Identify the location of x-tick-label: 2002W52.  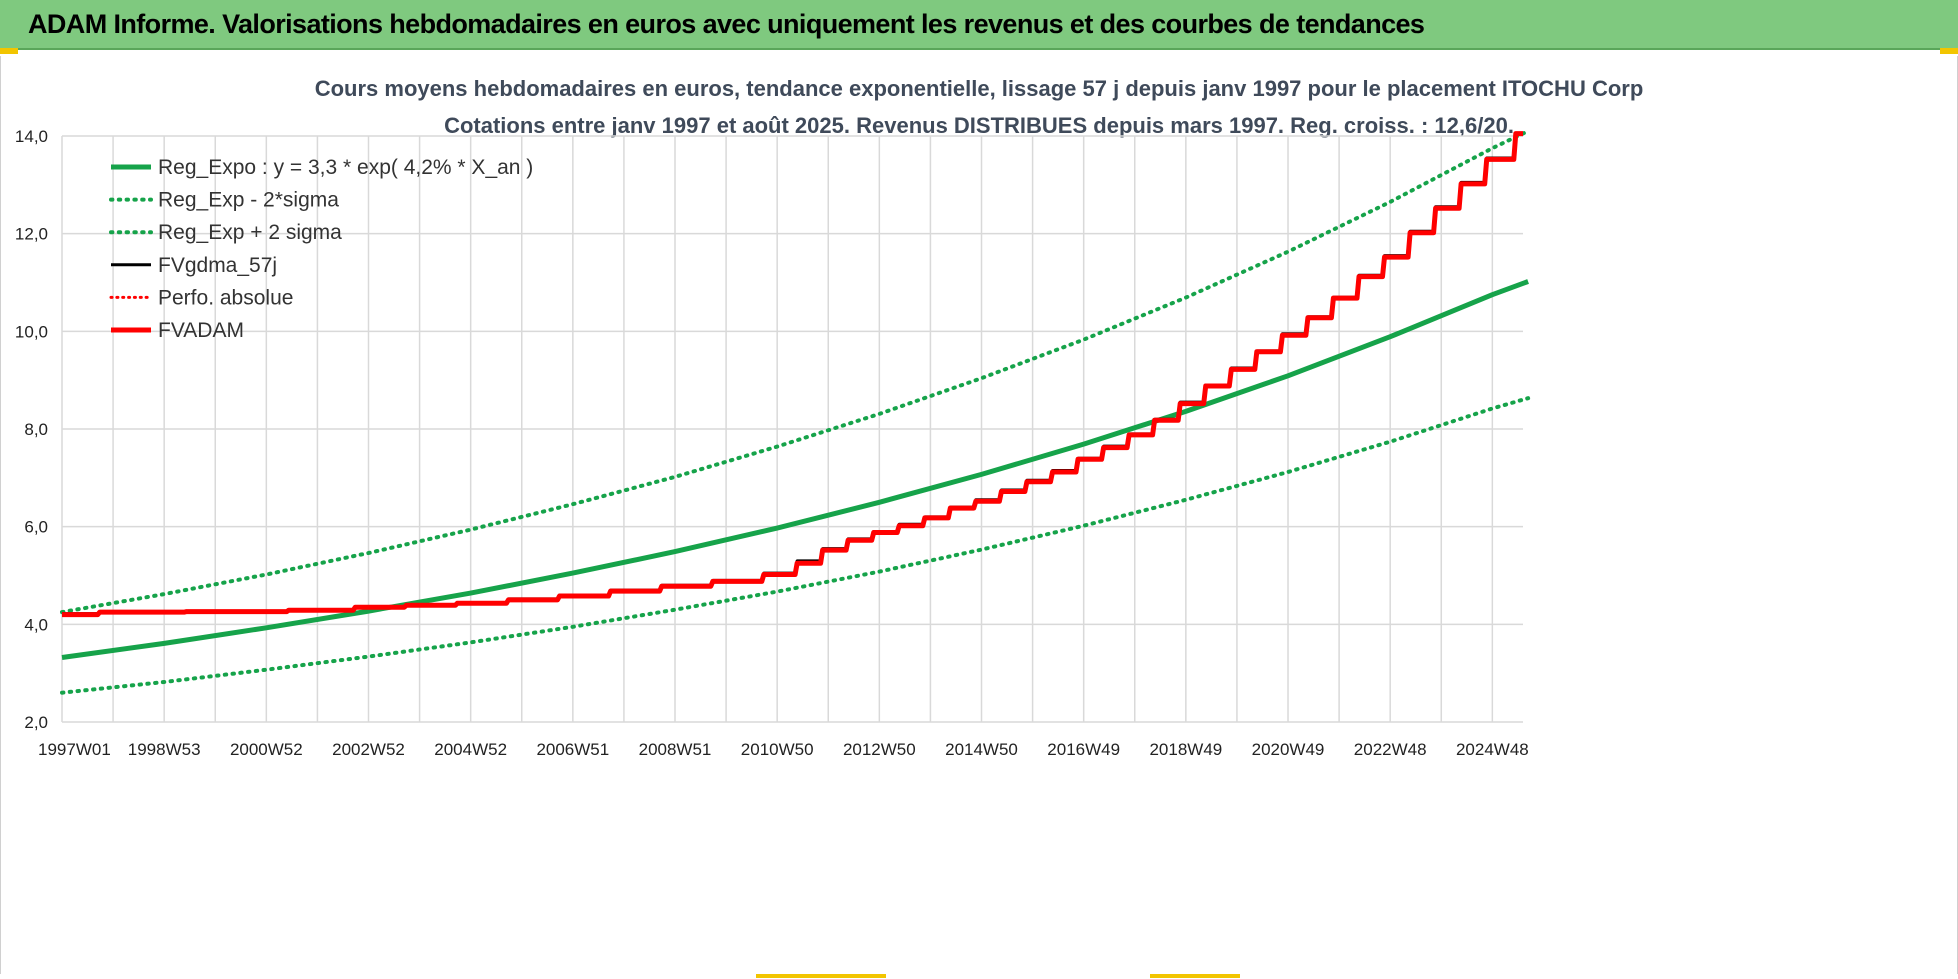
(368, 749).